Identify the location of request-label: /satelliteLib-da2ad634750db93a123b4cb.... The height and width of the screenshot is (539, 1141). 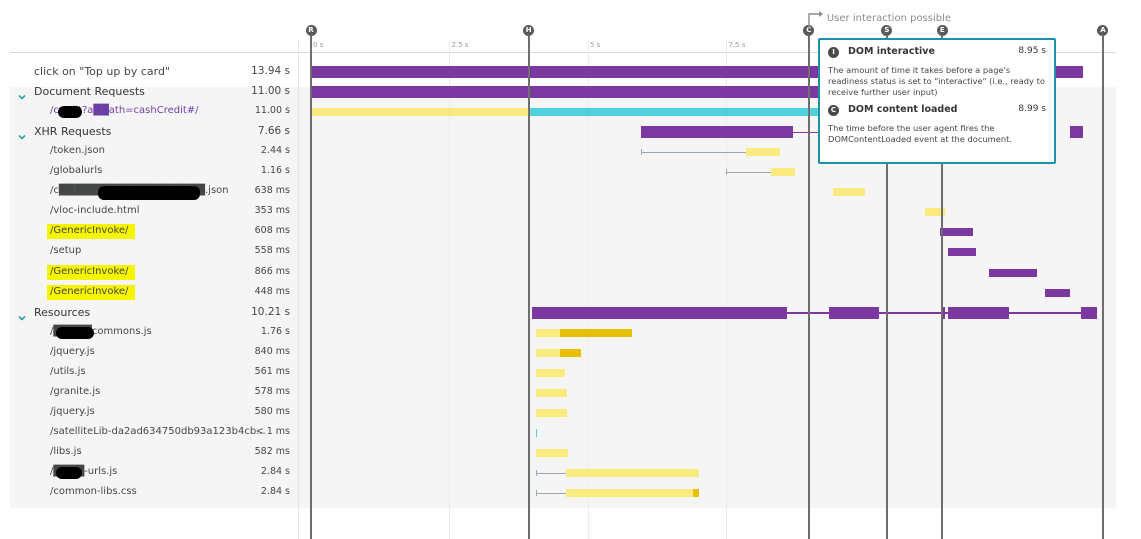
(158, 431).